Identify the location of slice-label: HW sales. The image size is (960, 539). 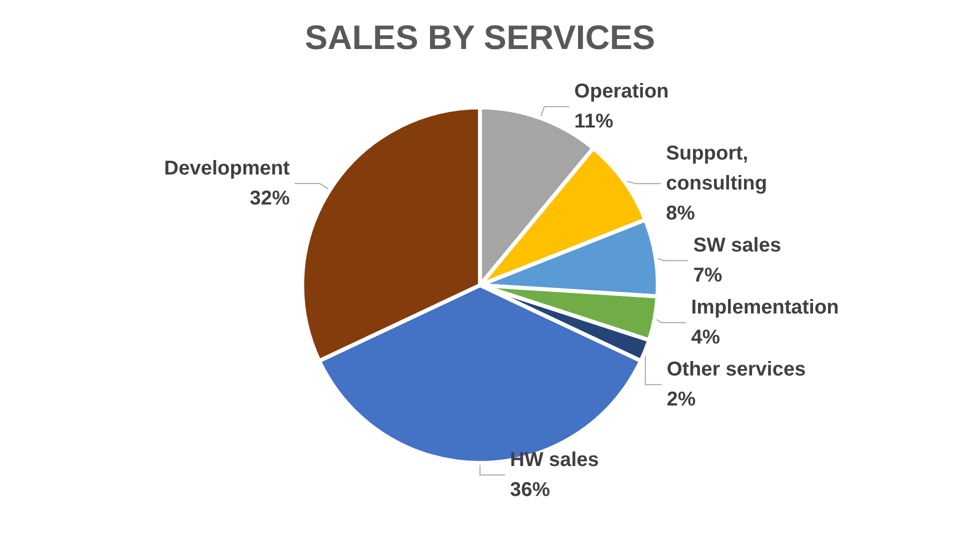
(554, 460).